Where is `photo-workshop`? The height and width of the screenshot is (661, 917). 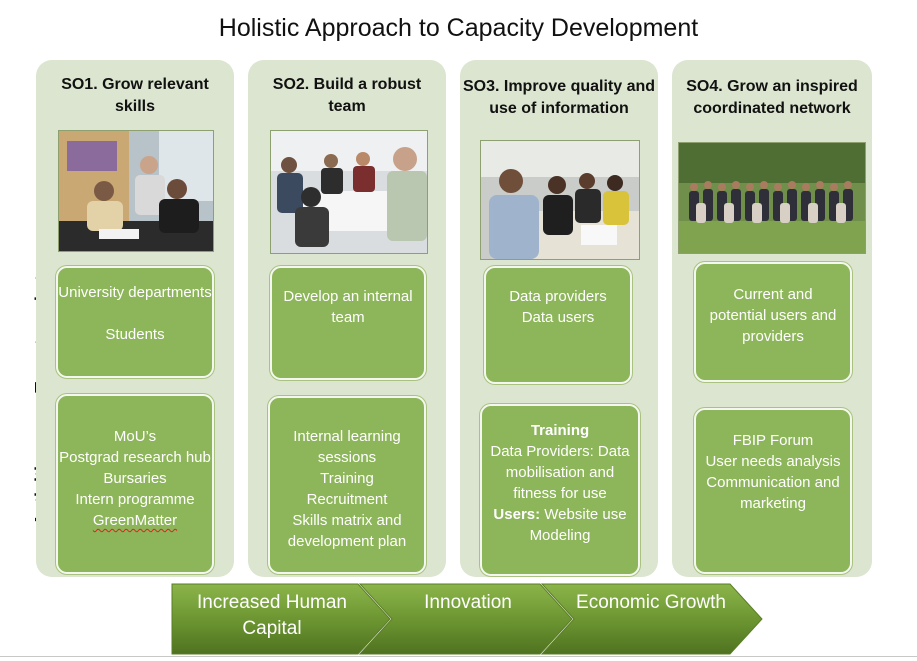 photo-workshop is located at coordinates (560, 200).